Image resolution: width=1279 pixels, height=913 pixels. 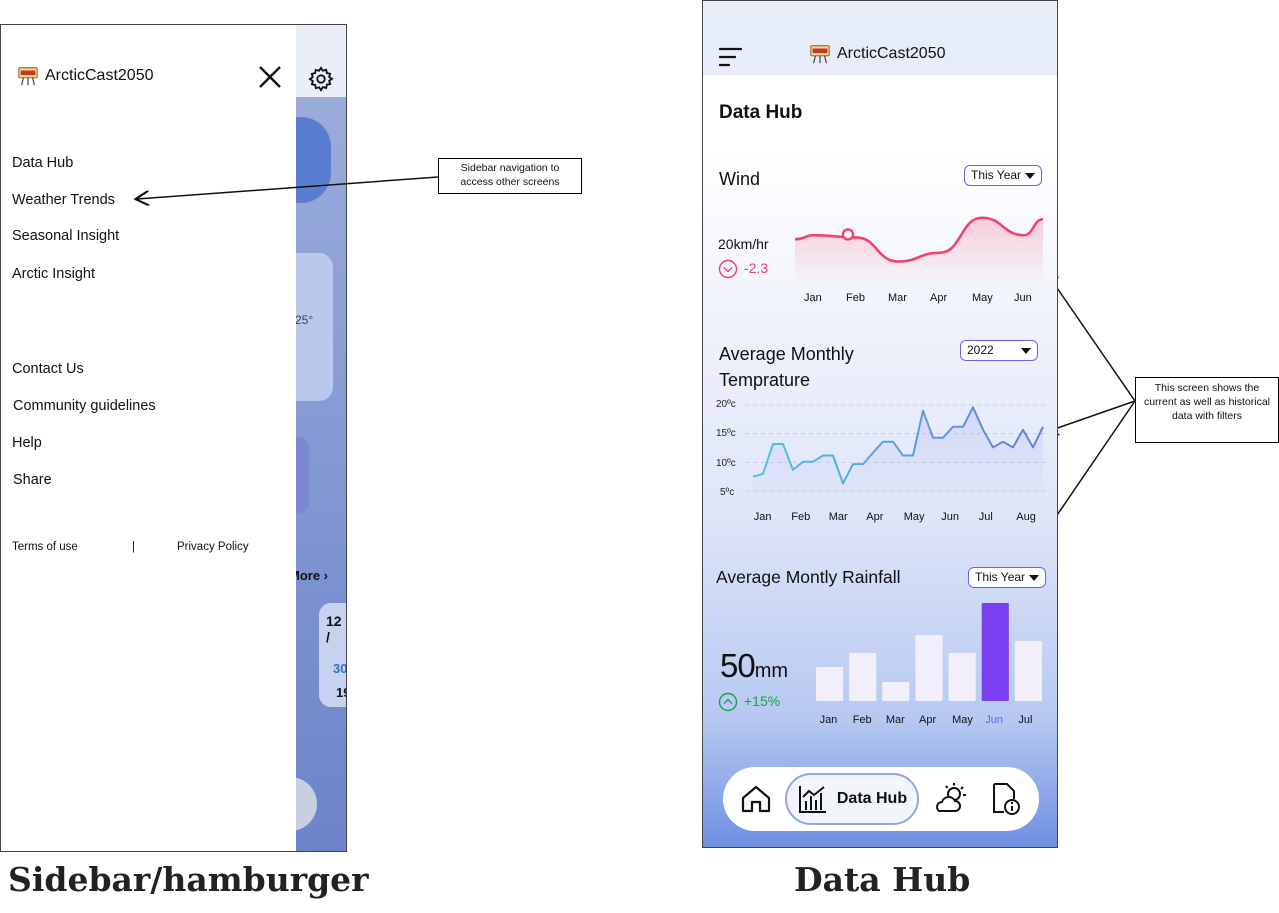 What do you see at coordinates (45, 547) in the screenshot?
I see `terms-of-use-link: Terms of use` at bounding box center [45, 547].